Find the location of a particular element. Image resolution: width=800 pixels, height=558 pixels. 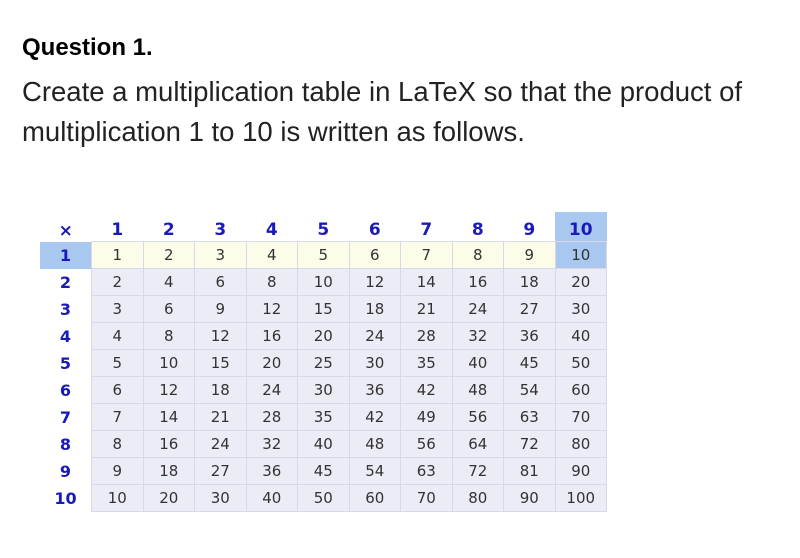

table-cell: 3 is located at coordinates (117, 309).